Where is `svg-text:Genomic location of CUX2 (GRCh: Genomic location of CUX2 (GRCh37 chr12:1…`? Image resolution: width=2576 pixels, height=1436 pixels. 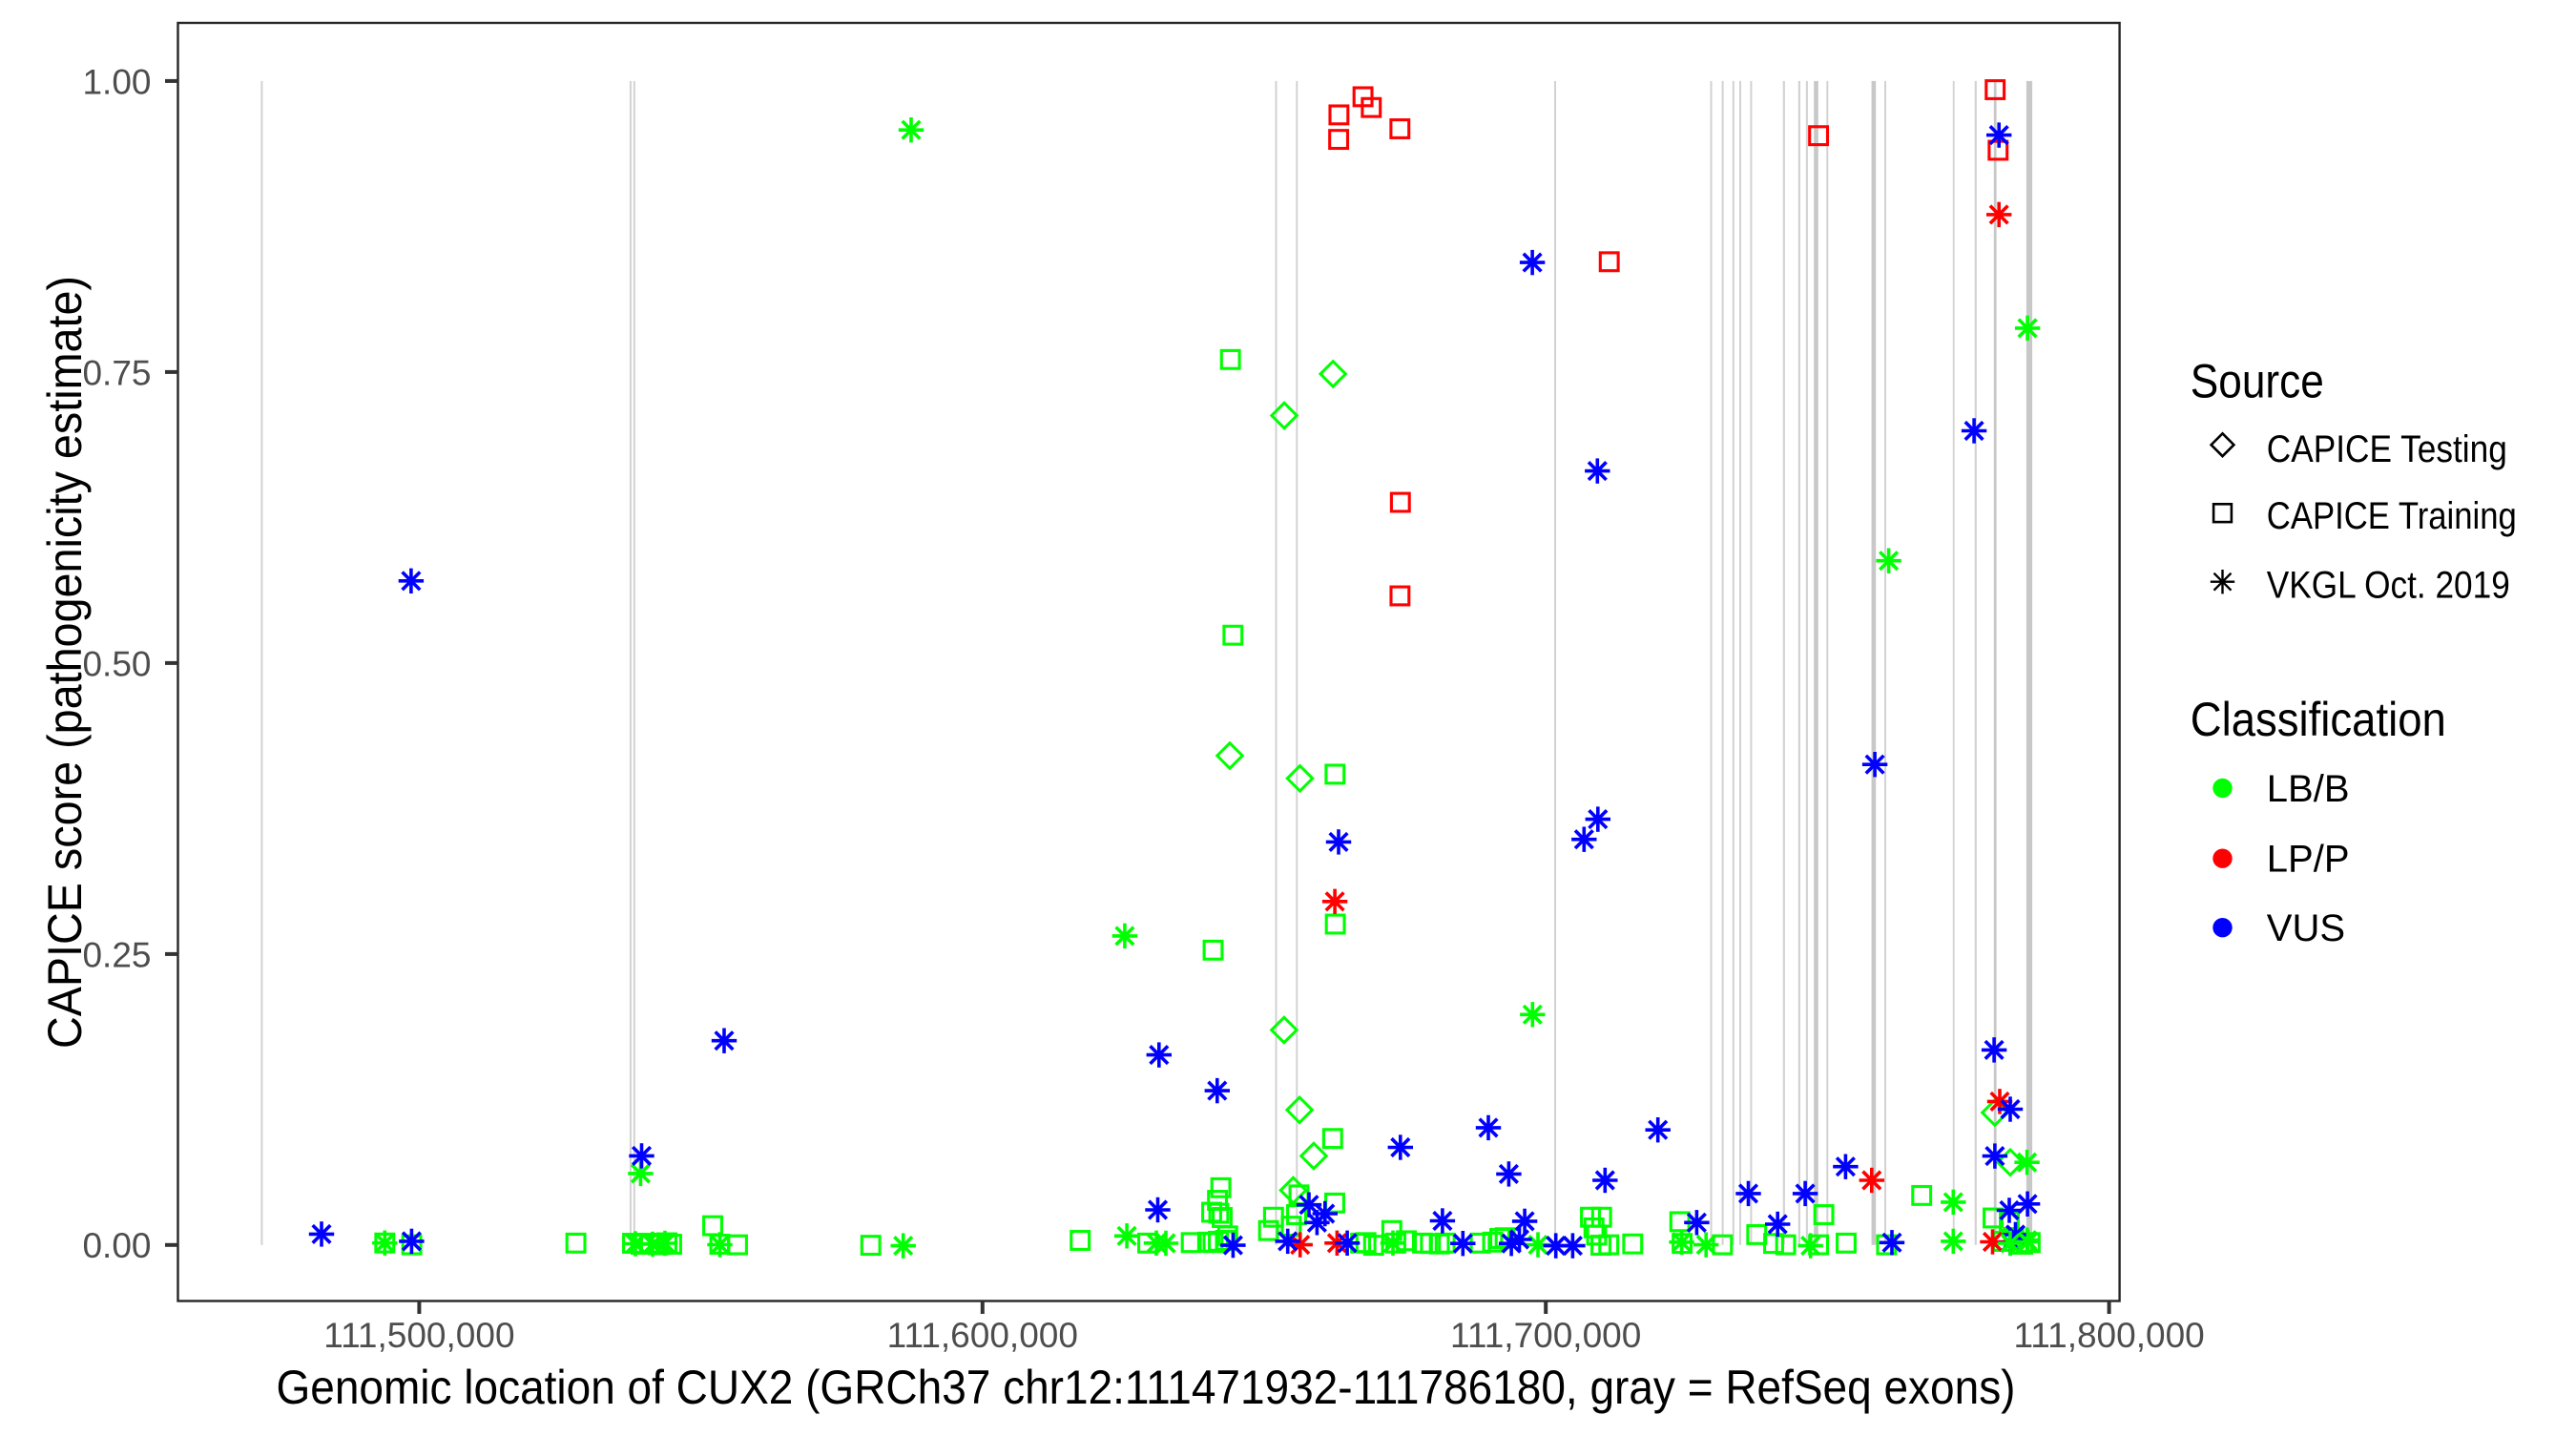
svg-text:Genomic location of CUX2 (GRCh: Genomic location of CUX2 (GRCh37 chr12:1… is located at coordinates (1146, 1387).